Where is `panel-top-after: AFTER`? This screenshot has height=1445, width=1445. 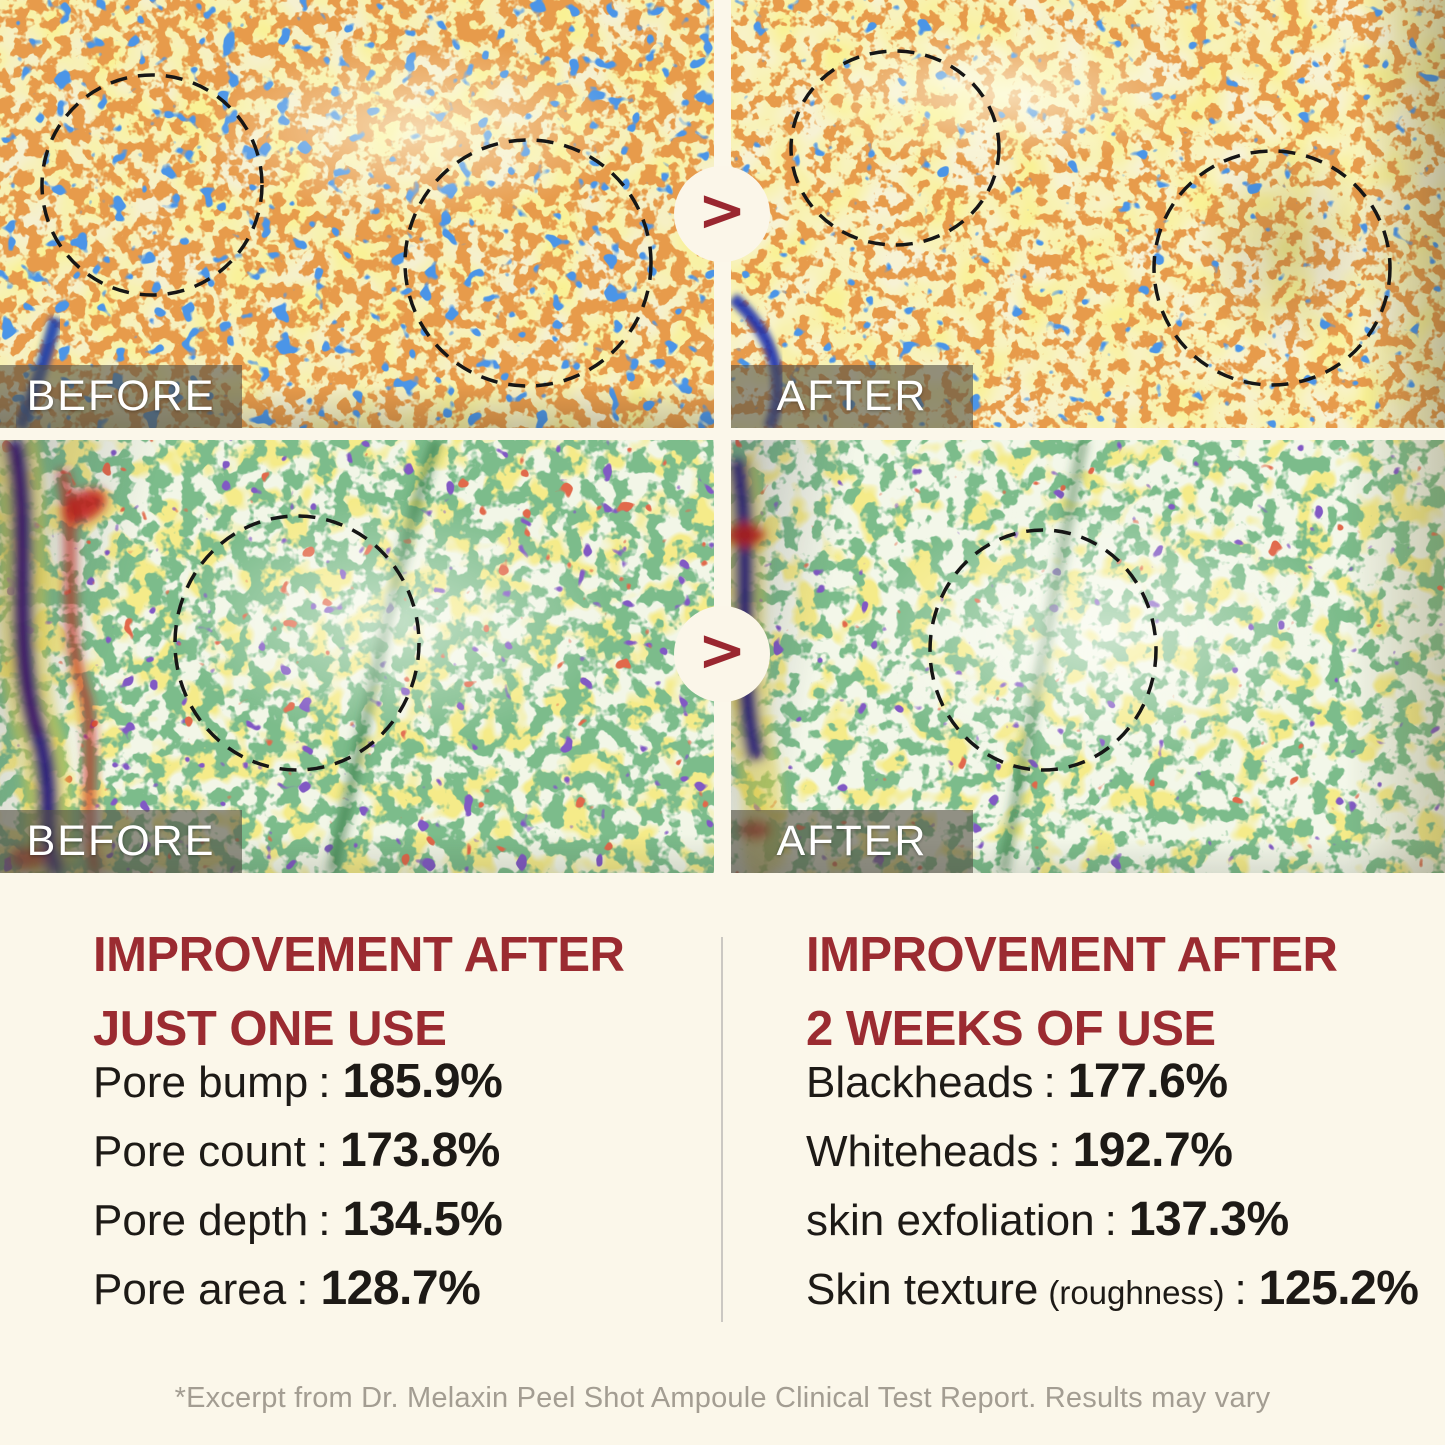 panel-top-after: AFTER is located at coordinates (1088, 214).